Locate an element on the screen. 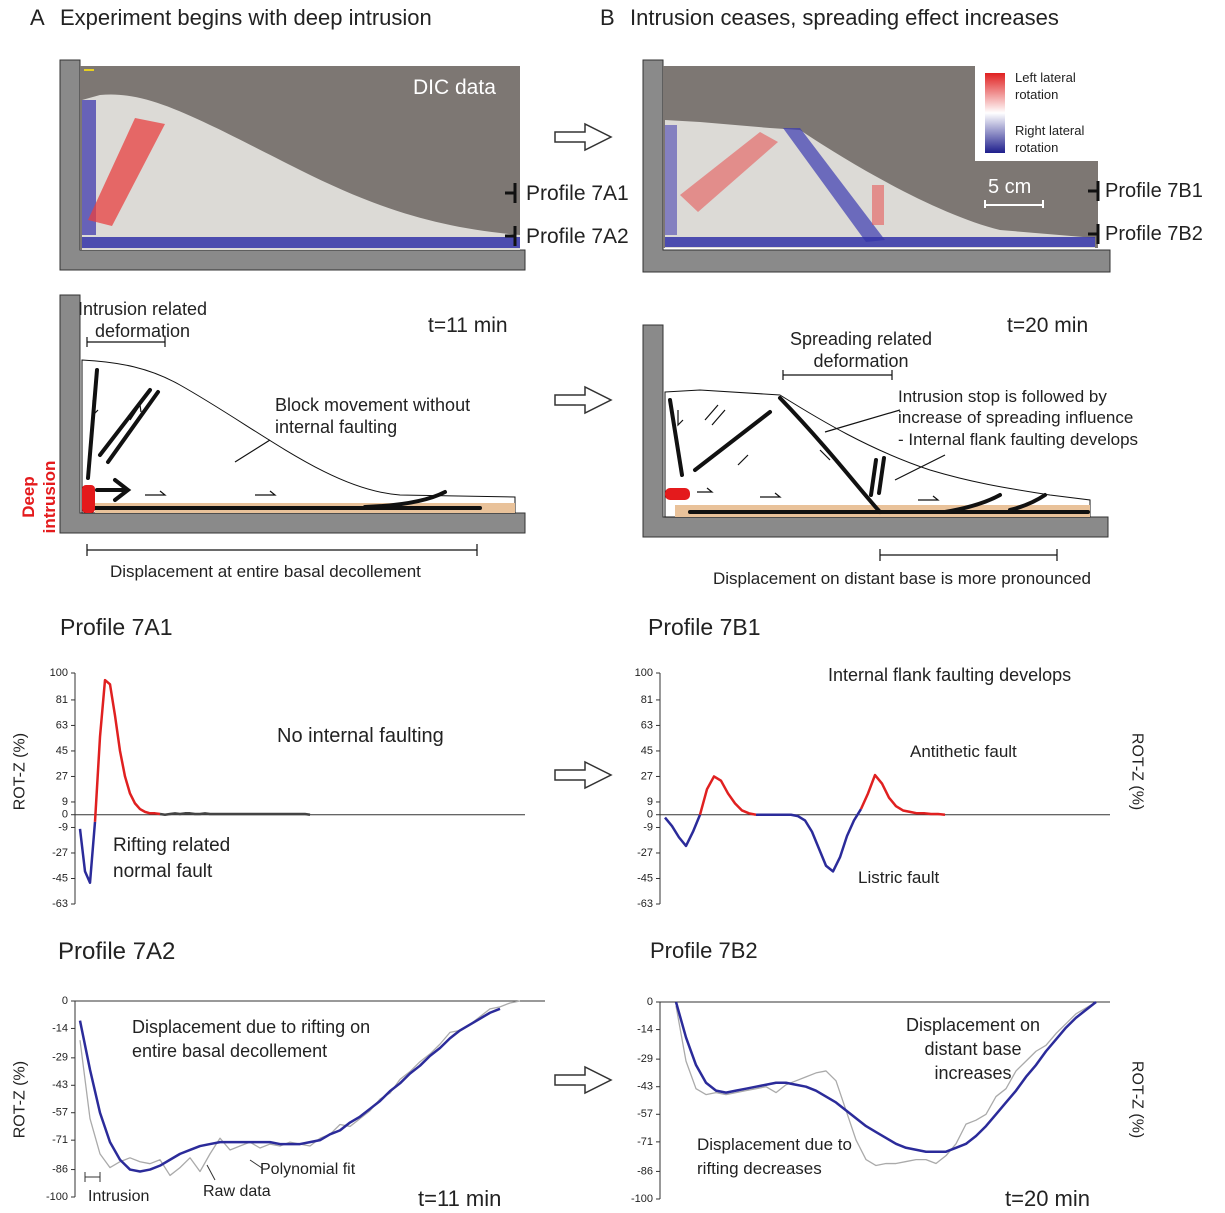 This screenshot has width=1225, height=1213. annotation: Spreading related deformation is located at coordinates (861, 350).